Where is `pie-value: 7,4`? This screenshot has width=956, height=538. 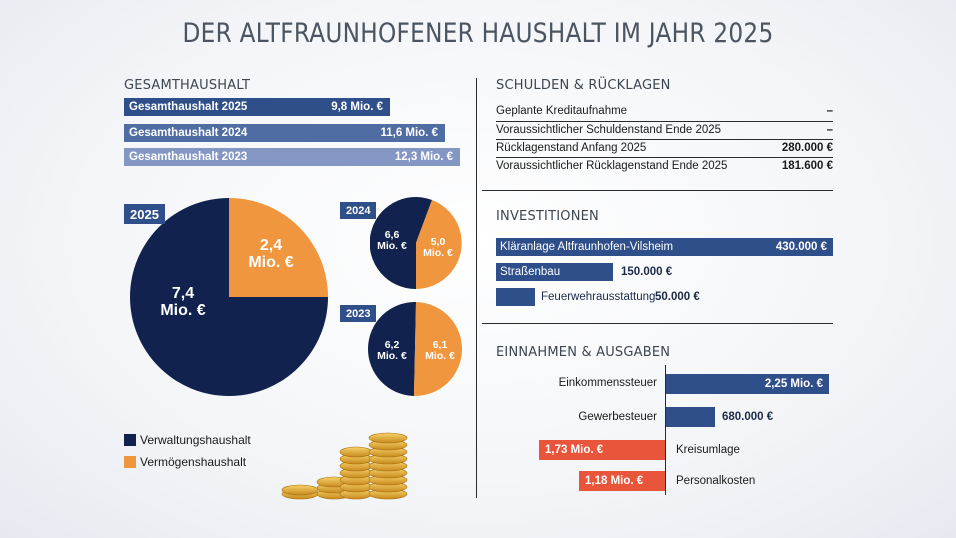
pie-value: 7,4 is located at coordinates (183, 293).